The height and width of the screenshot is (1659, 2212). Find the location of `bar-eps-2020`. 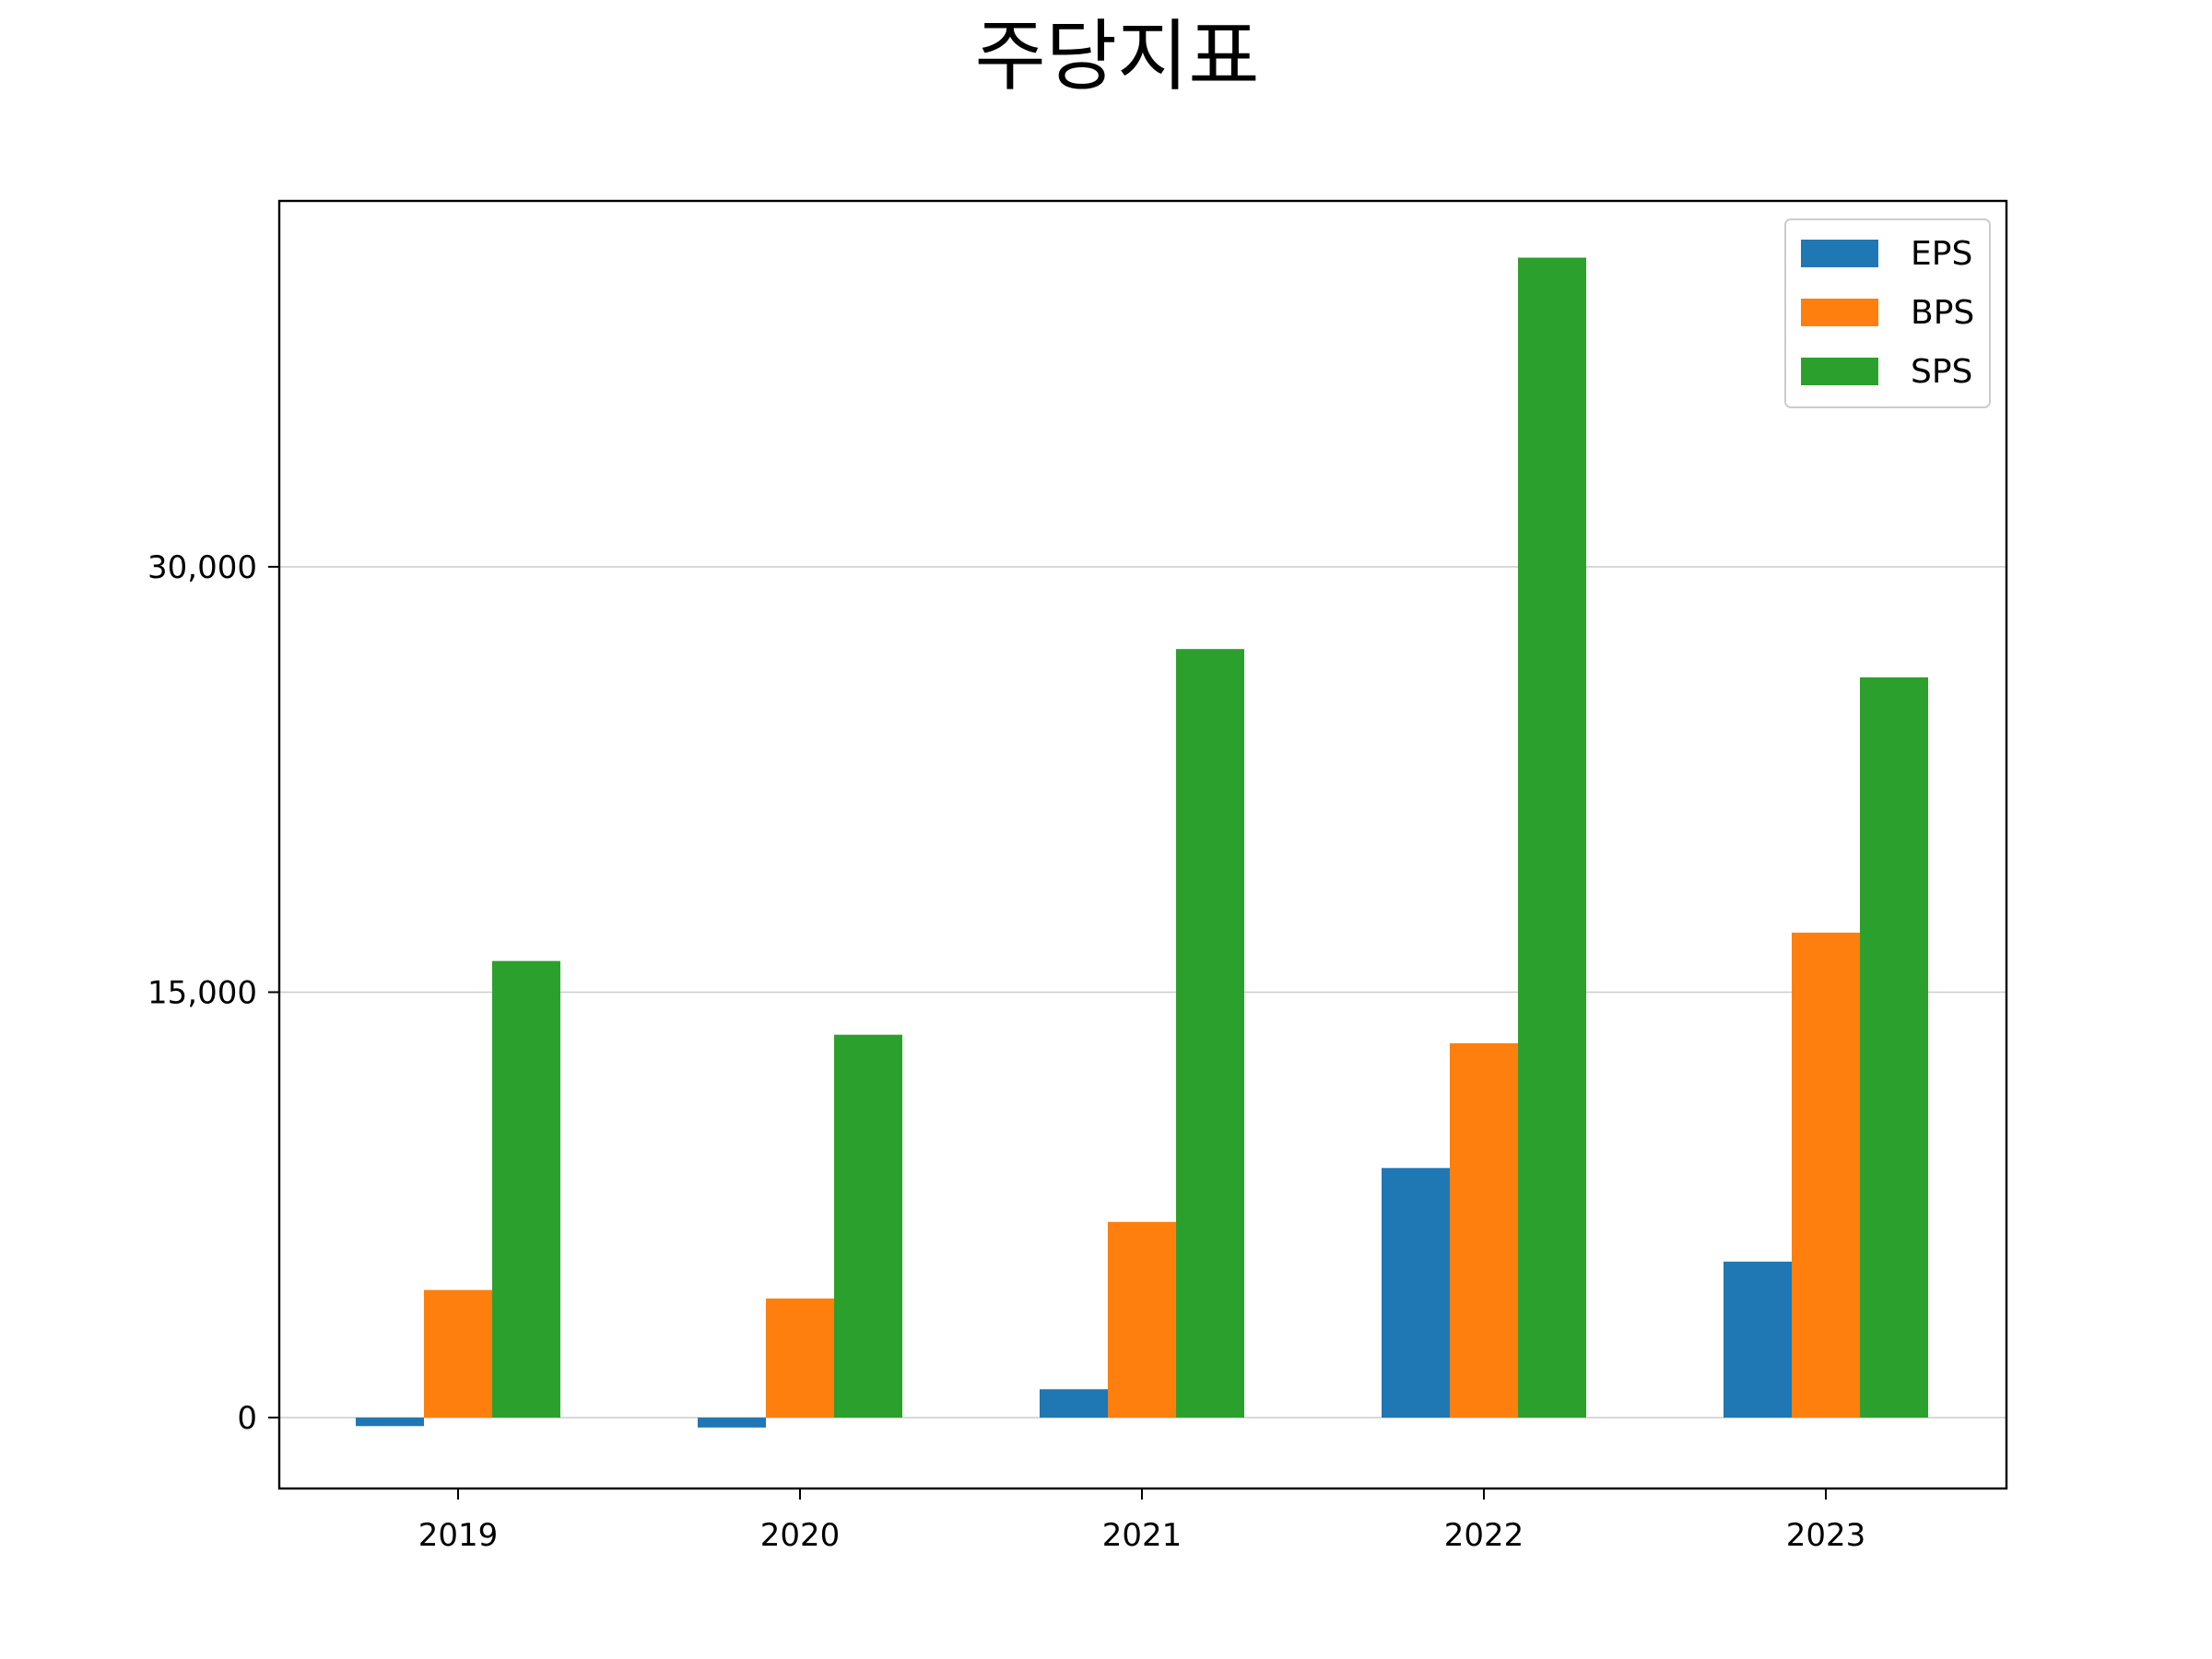

bar-eps-2020 is located at coordinates (732, 1423).